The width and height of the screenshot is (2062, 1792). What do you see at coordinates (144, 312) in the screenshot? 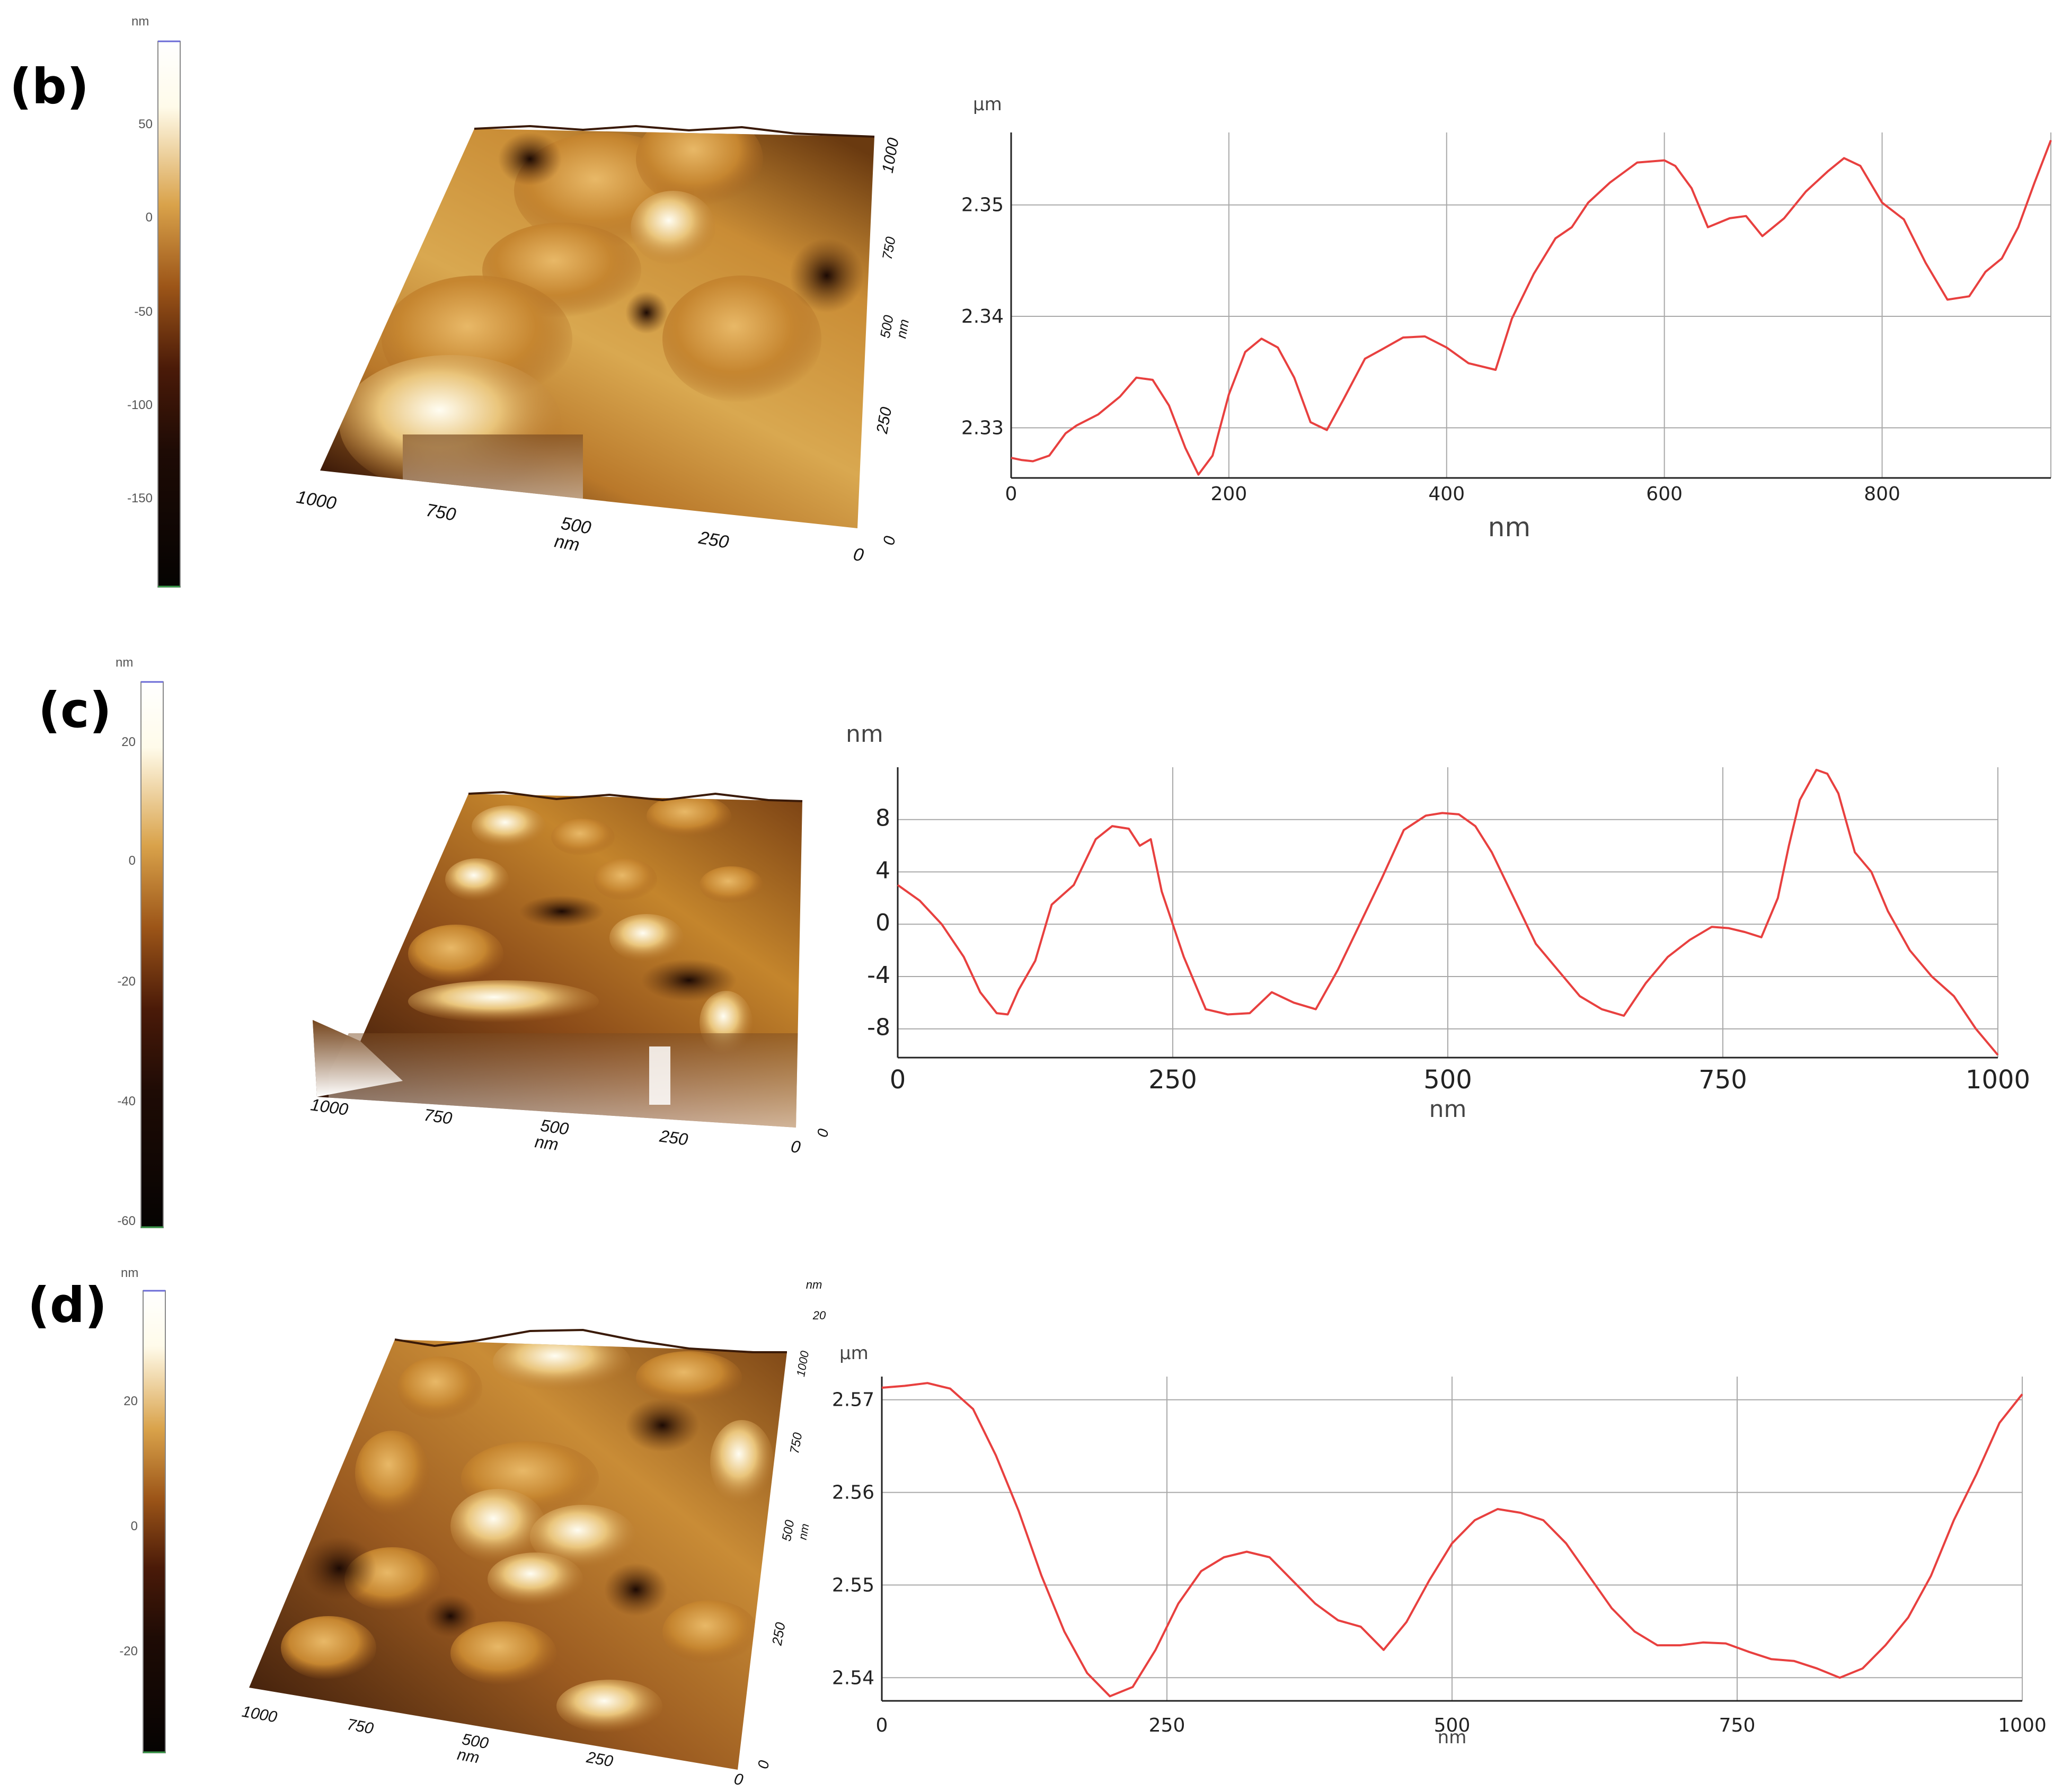
I see `colorbar-tick: -50` at bounding box center [144, 312].